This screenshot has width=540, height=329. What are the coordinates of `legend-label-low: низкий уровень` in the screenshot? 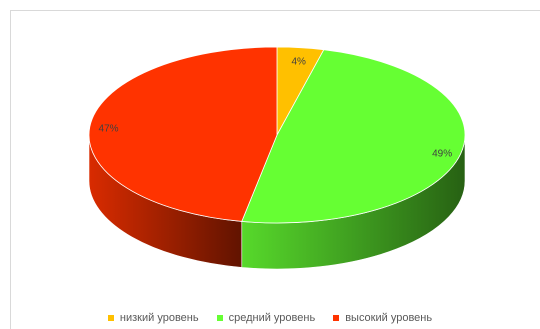 It's located at (159, 318).